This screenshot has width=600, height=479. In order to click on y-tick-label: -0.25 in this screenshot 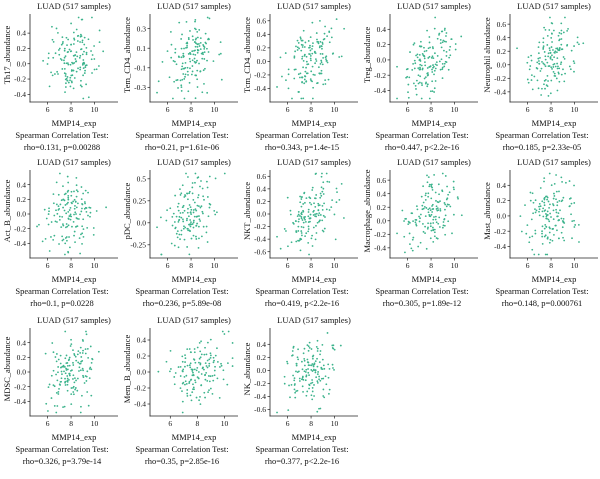, I will do `click(138, 244)`.